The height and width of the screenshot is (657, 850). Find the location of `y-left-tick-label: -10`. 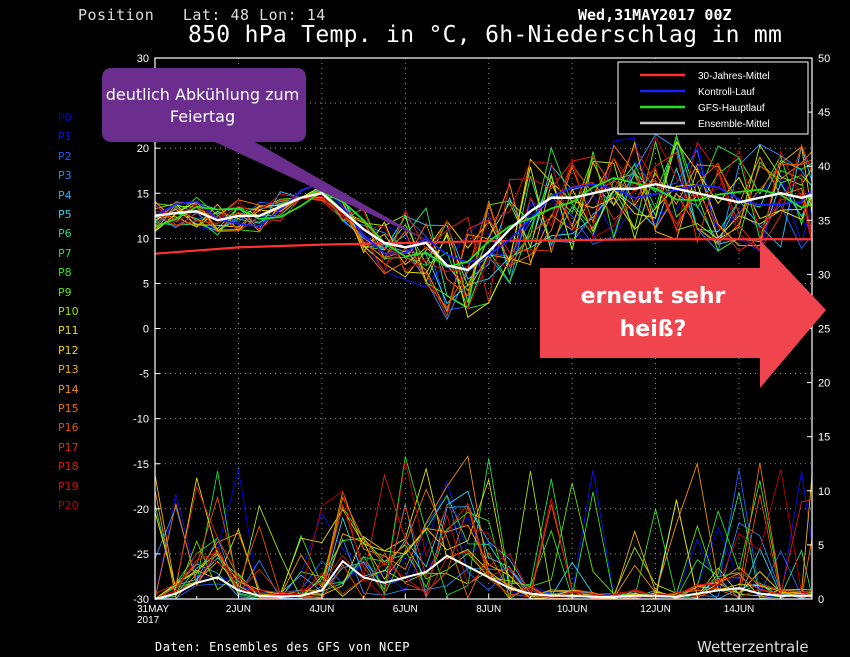

y-left-tick-label: -10 is located at coordinates (141, 420).